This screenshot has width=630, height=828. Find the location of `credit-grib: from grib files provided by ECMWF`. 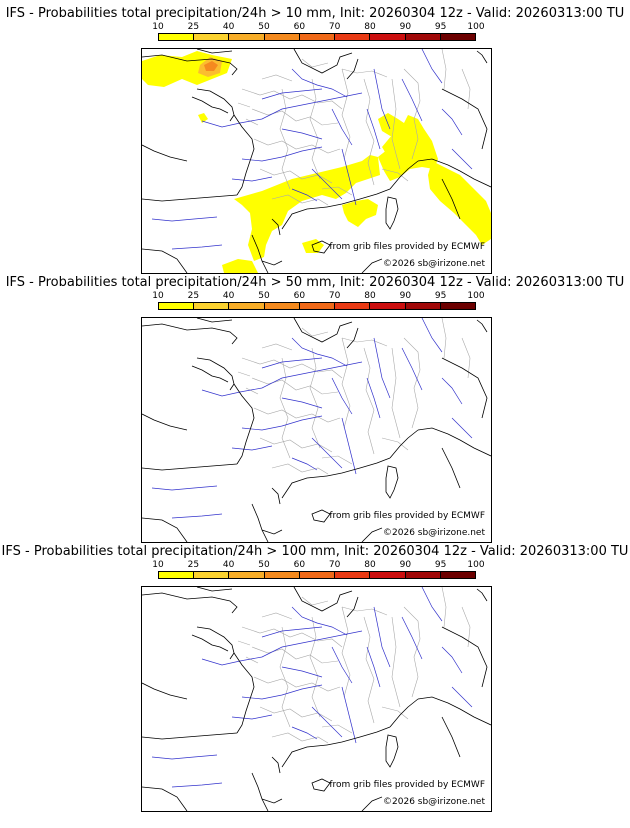

credit-grib: from grib files provided by ECMWF is located at coordinates (407, 785).